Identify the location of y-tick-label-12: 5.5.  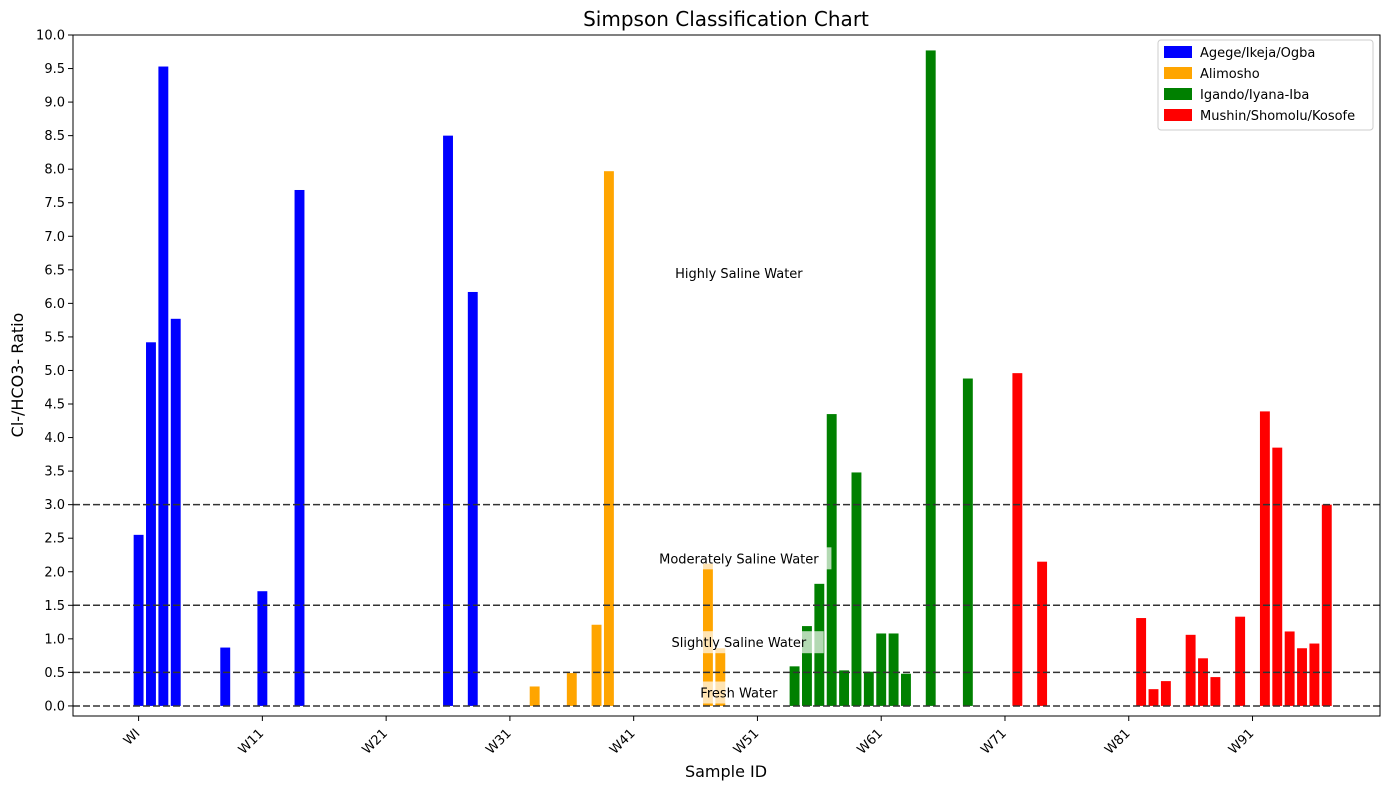
(54, 337).